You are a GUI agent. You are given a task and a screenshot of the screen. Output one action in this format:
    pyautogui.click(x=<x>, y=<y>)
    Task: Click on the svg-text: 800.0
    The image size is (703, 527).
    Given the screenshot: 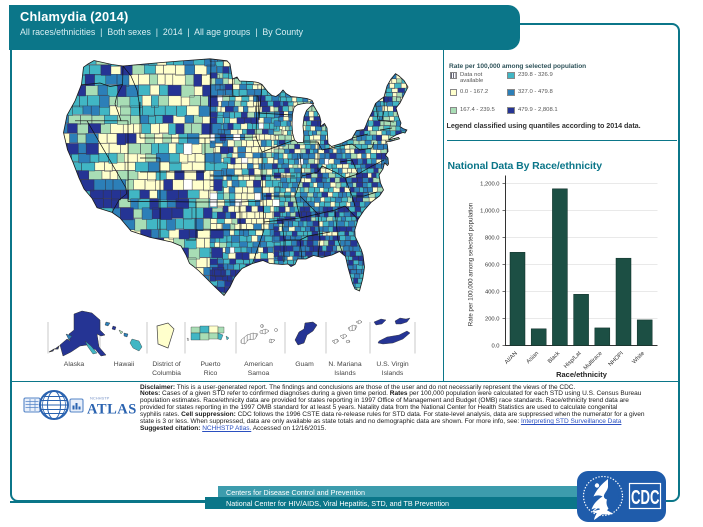 What is the action you would take?
    pyautogui.click(x=492, y=239)
    